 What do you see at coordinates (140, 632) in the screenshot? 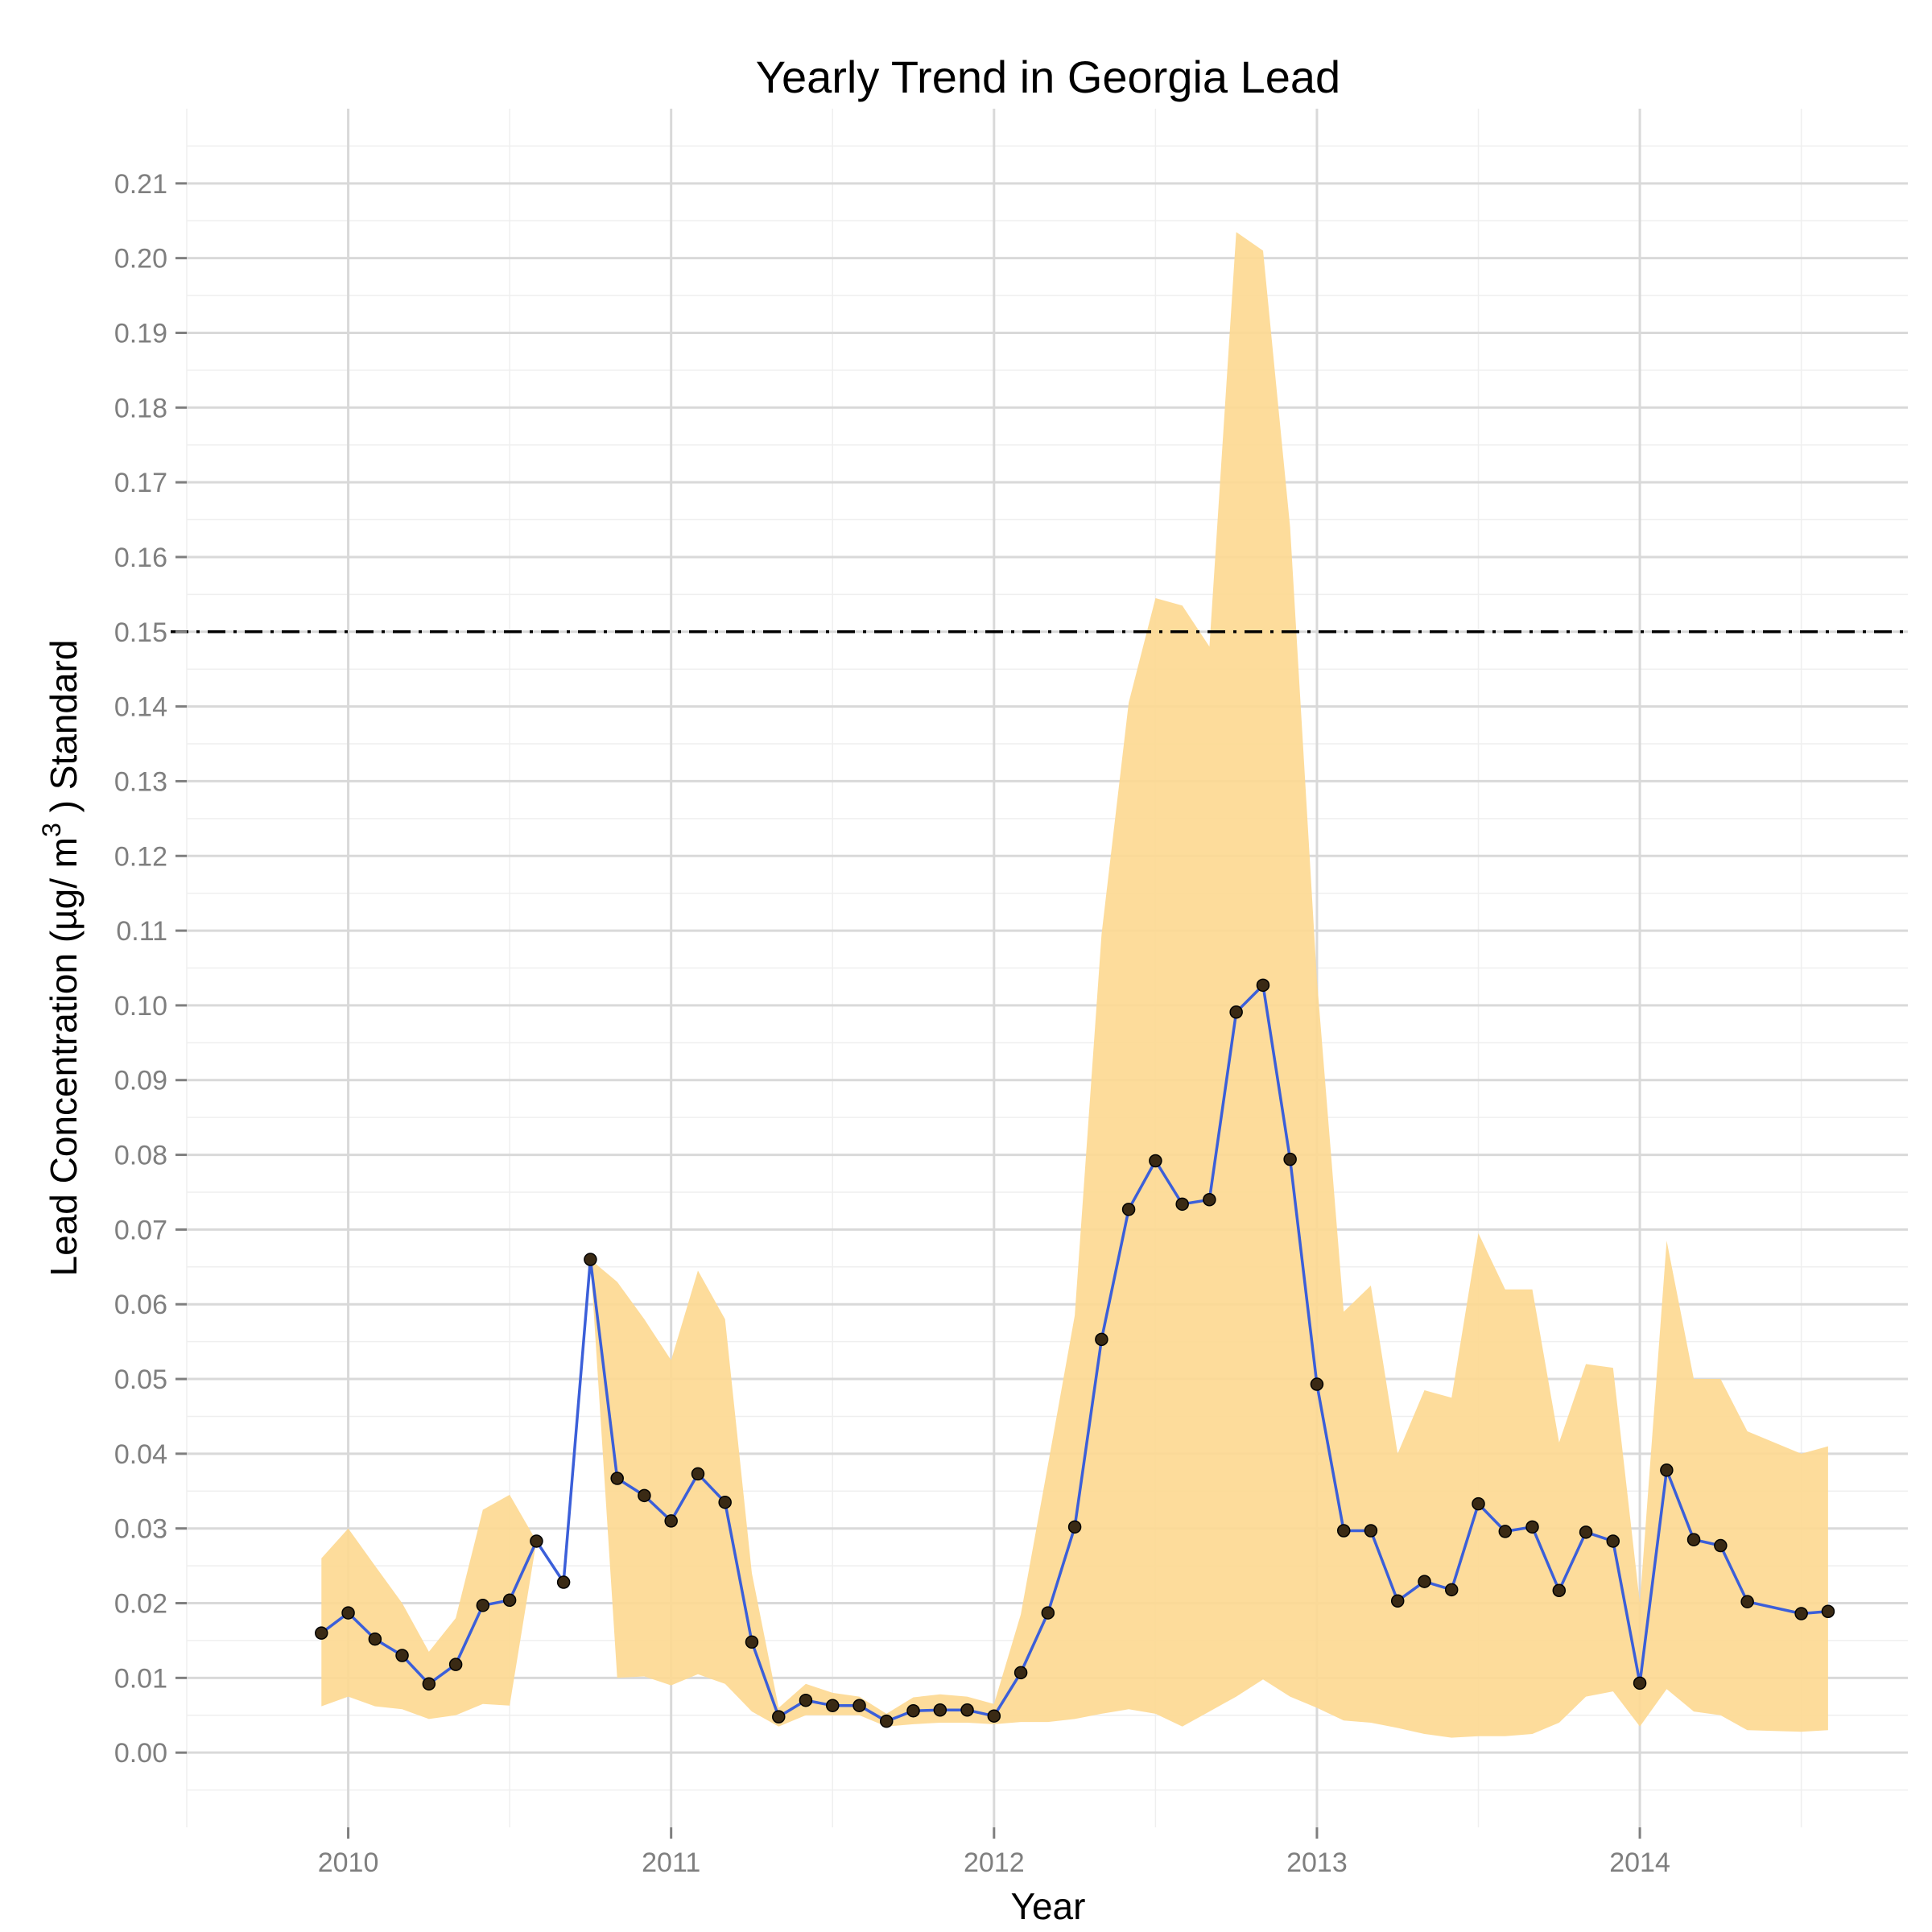
I see `y-tick-label: 0.15` at bounding box center [140, 632].